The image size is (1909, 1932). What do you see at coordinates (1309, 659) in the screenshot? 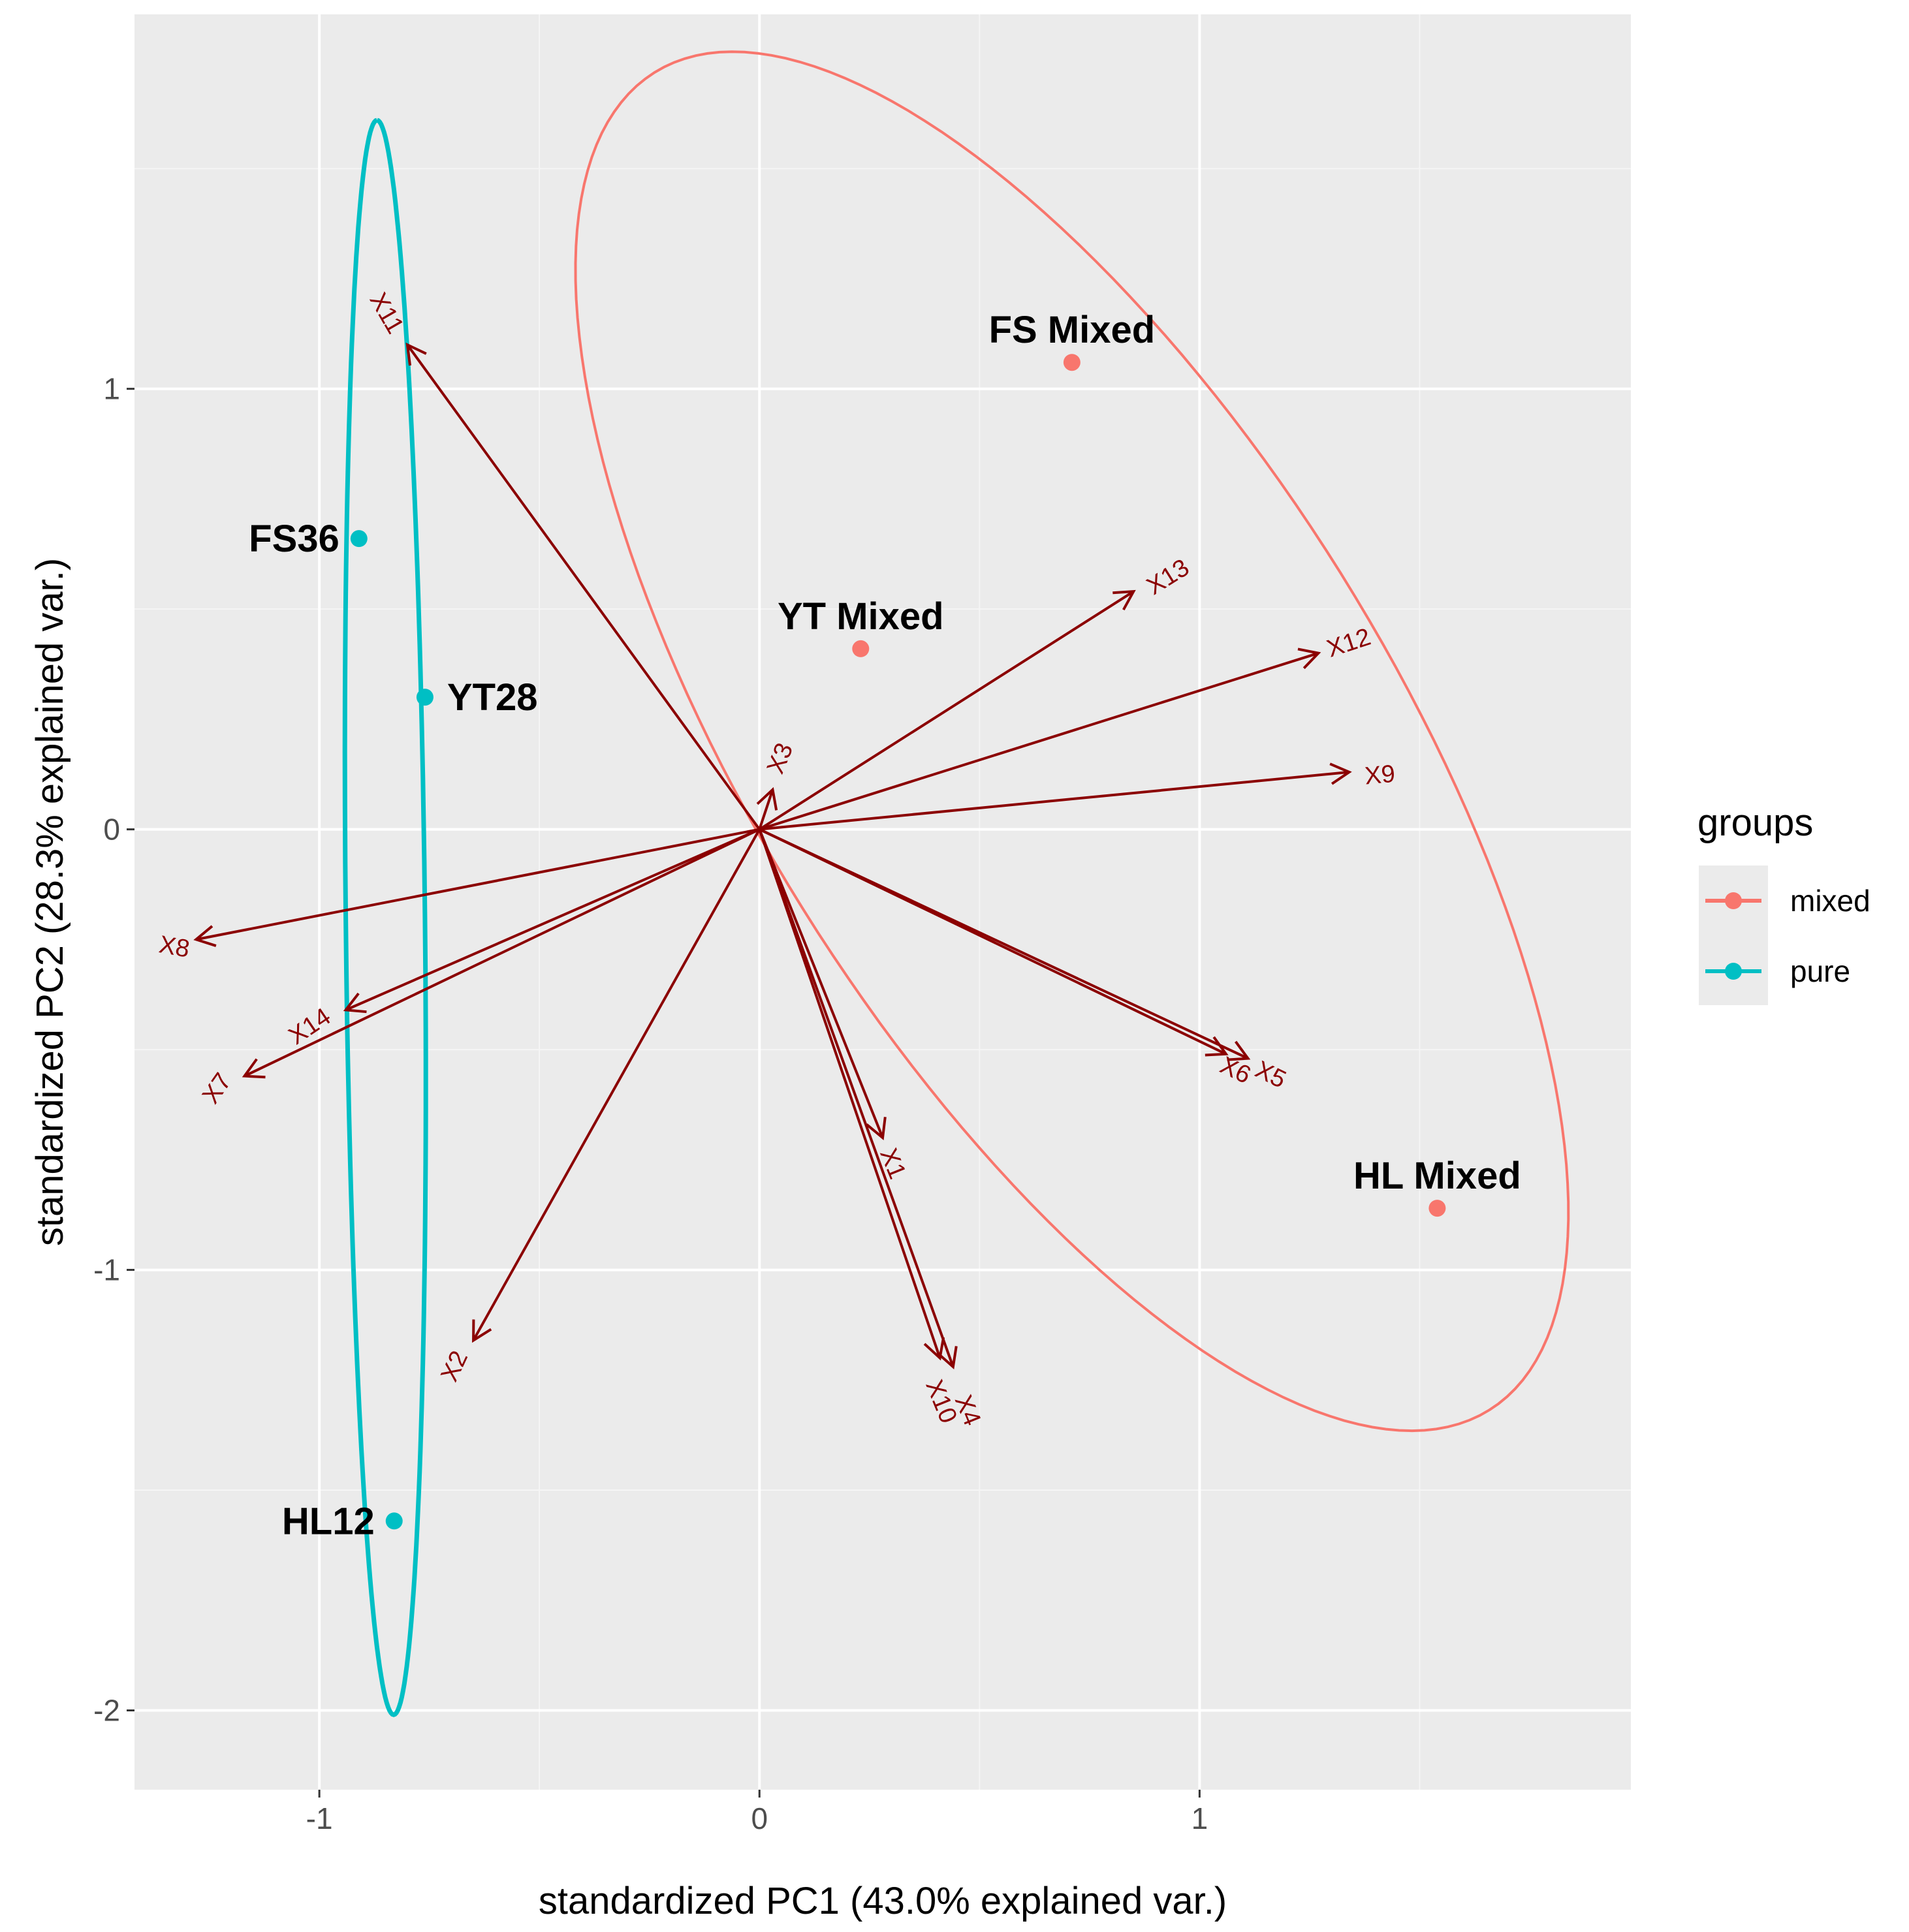
I see `arrowhead-x12` at bounding box center [1309, 659].